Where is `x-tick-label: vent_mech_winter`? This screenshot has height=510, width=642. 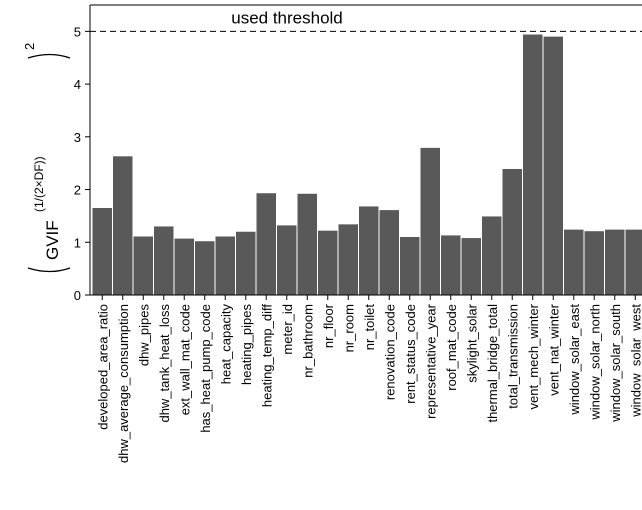
x-tick-label: vent_mech_winter is located at coordinates (533, 356).